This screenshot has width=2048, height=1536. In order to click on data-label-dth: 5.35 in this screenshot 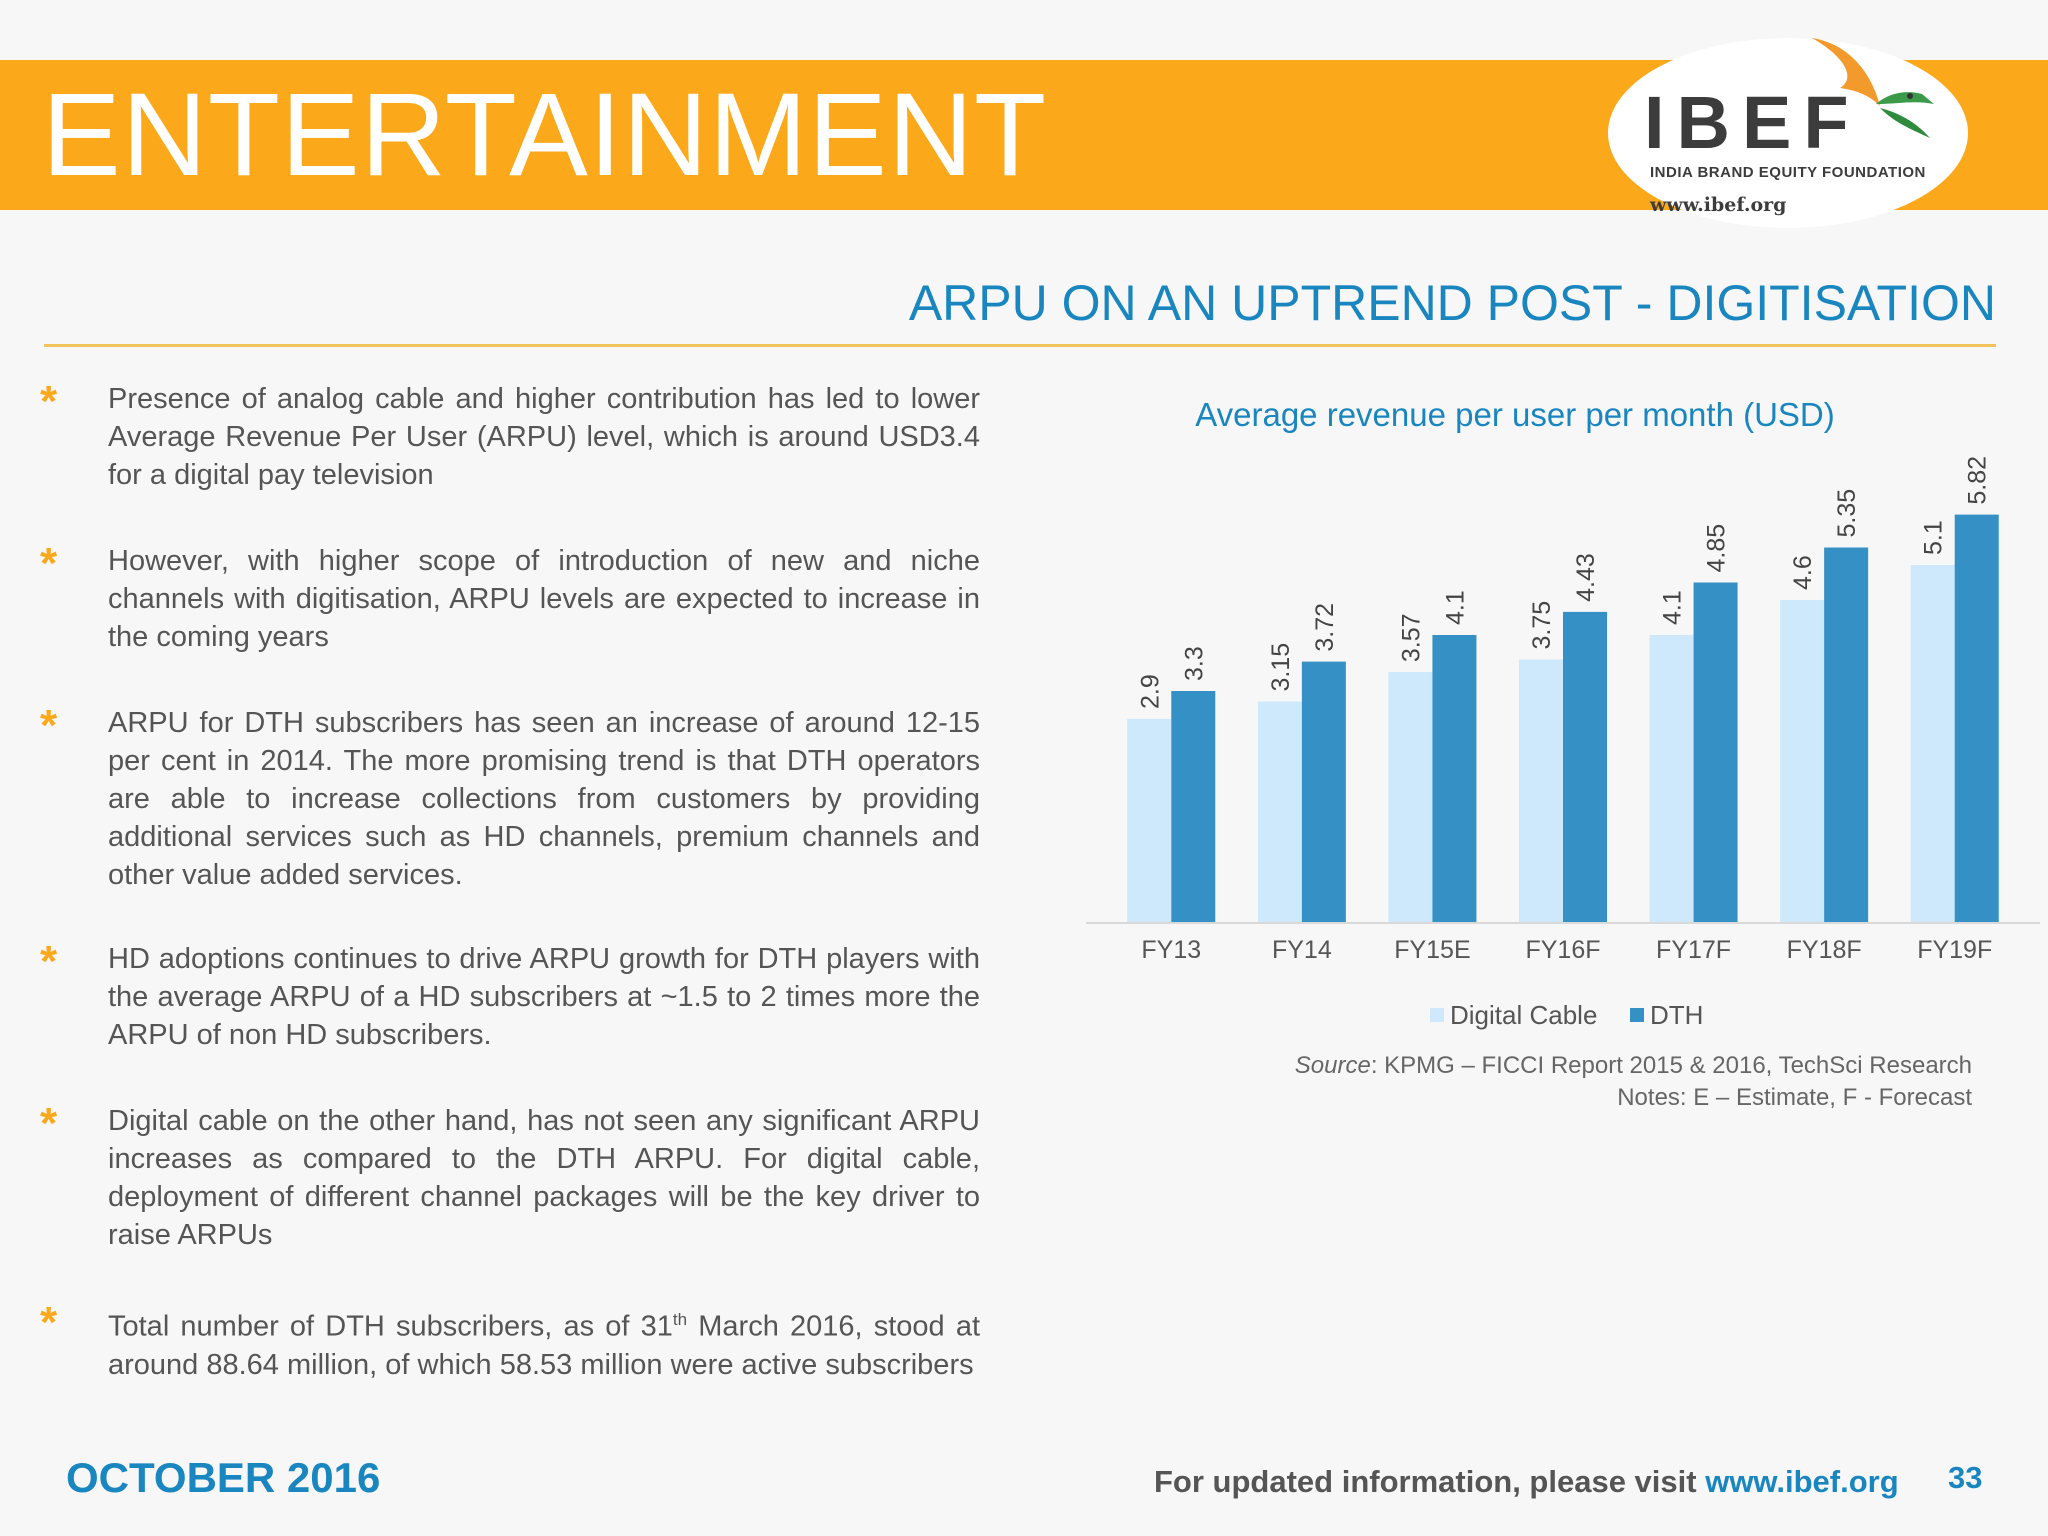, I will do `click(1847, 513)`.